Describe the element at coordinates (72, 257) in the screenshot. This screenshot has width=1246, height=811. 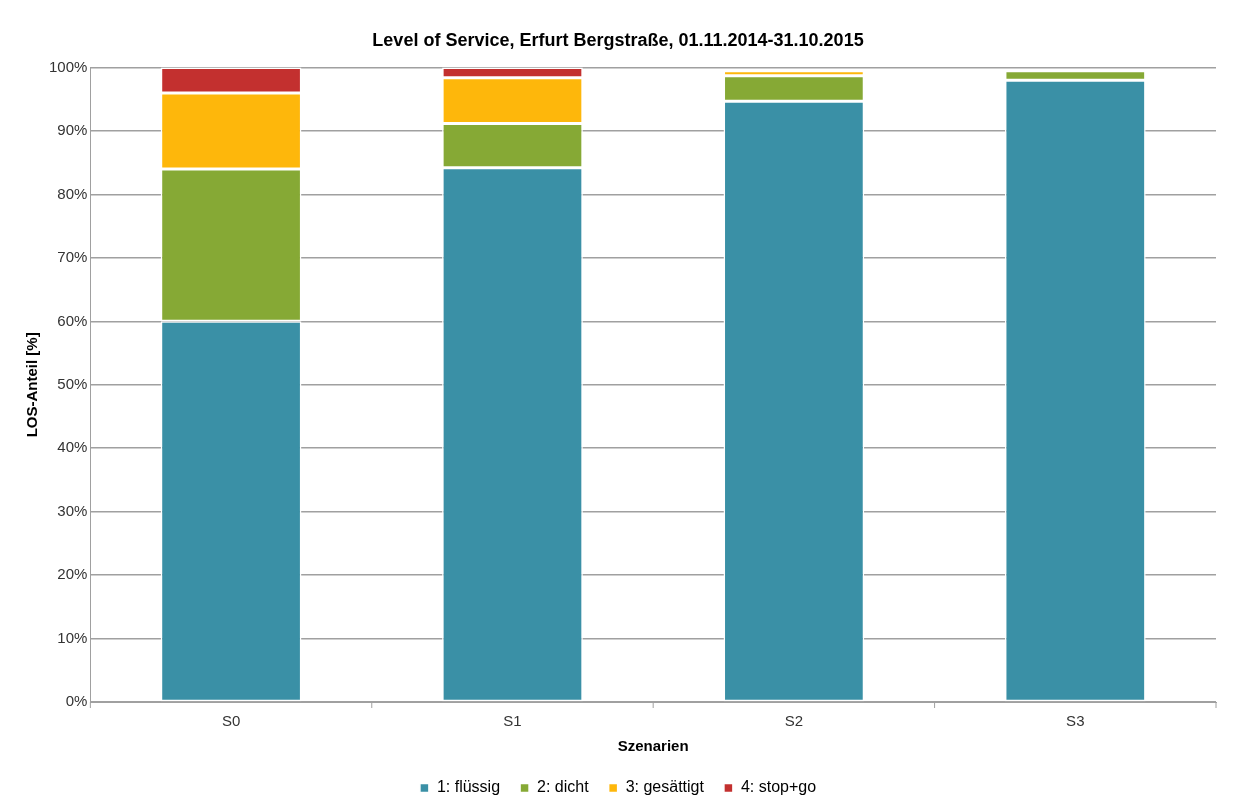
I see `y-tick-label: 70%` at that location.